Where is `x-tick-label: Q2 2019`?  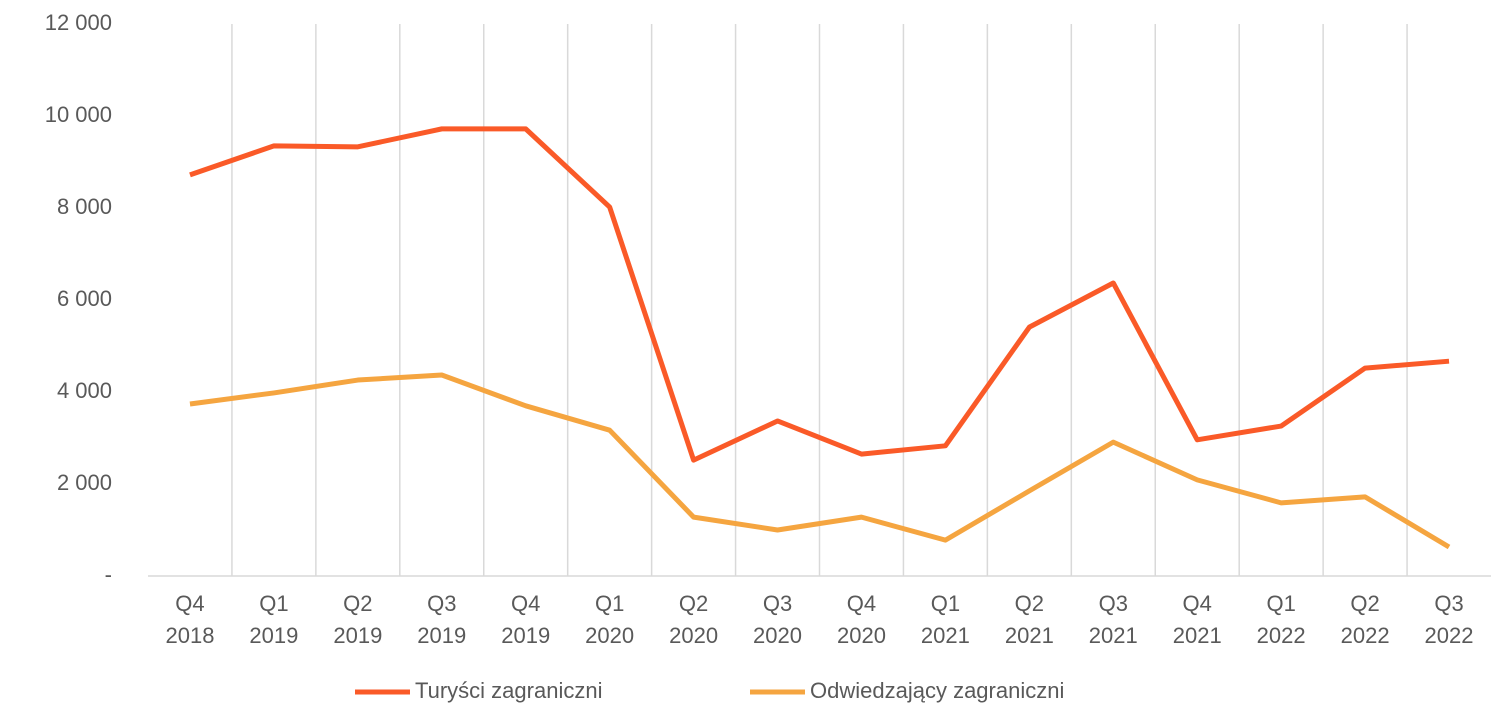 x-tick-label: Q2 2019 is located at coordinates (357, 619).